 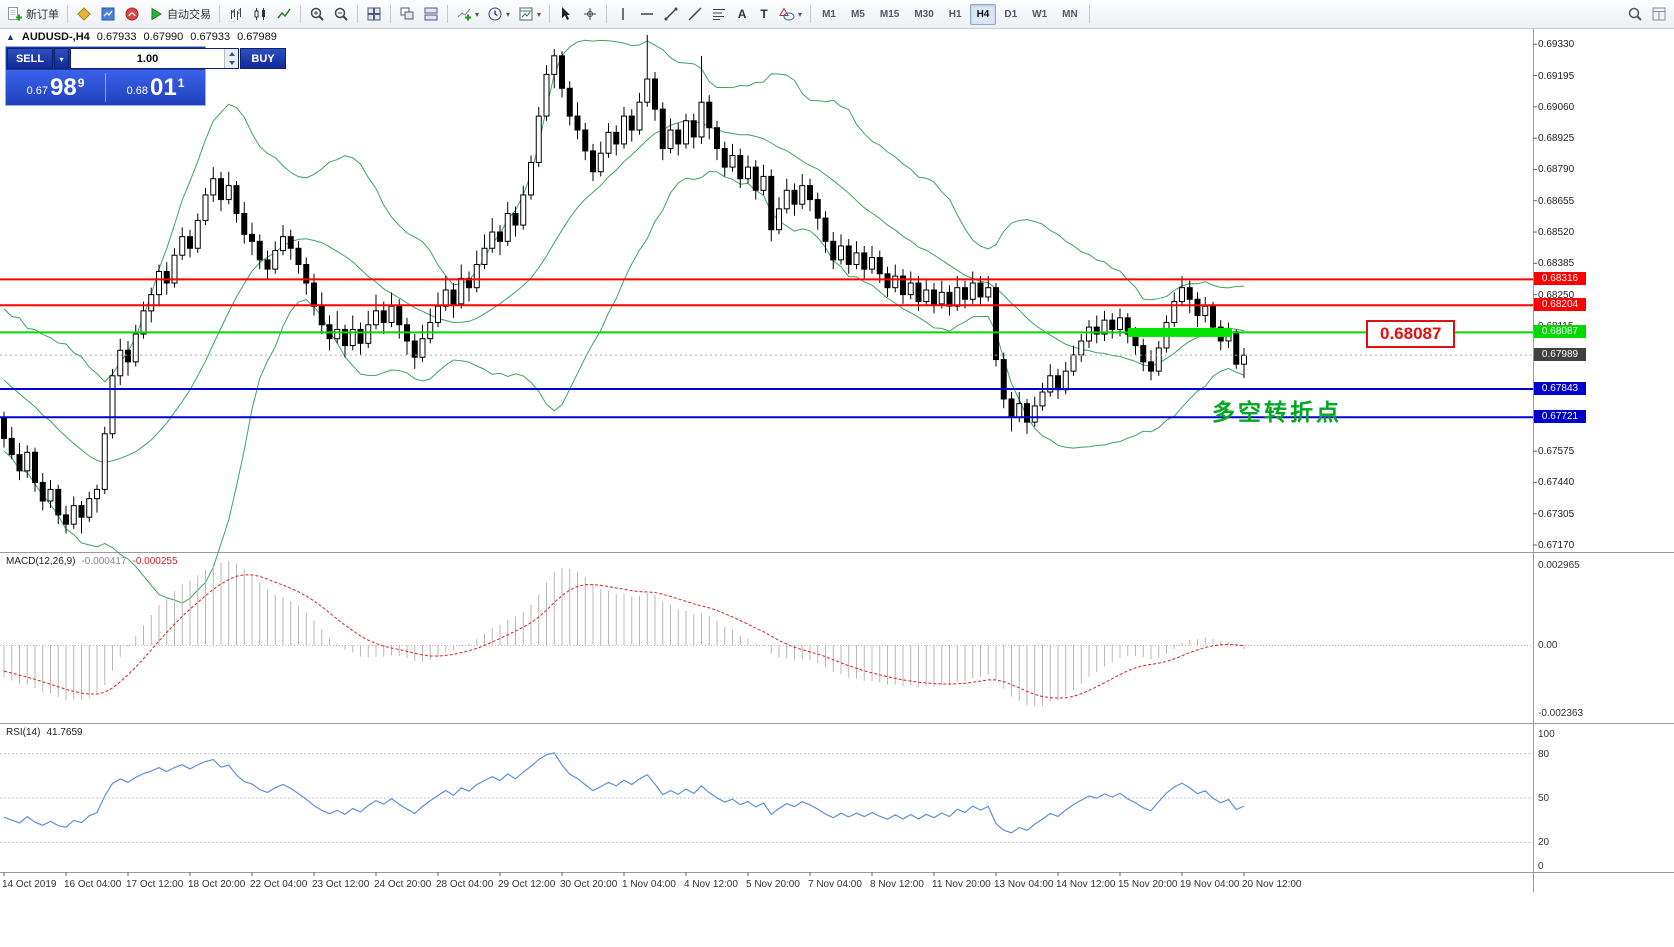 I want to click on toolbar: 新订单 自动交易, so click(x=837, y=14).